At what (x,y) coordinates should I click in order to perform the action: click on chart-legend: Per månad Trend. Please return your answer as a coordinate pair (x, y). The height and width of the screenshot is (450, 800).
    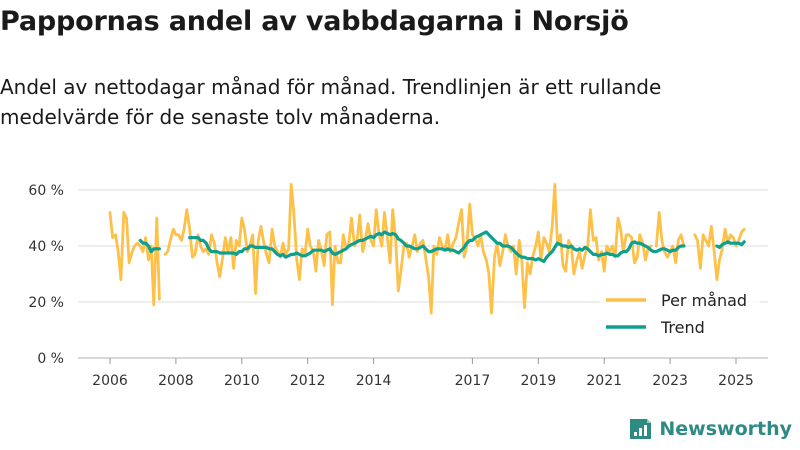
    Looking at the image, I should click on (680, 311).